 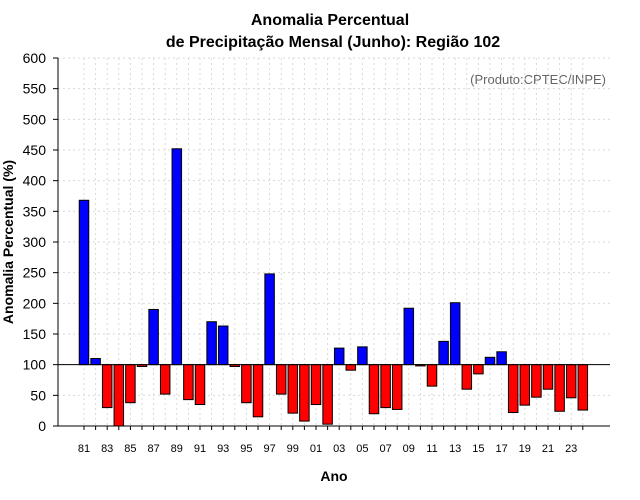 What do you see at coordinates (339, 449) in the screenshot?
I see `x-tick-label: 03` at bounding box center [339, 449].